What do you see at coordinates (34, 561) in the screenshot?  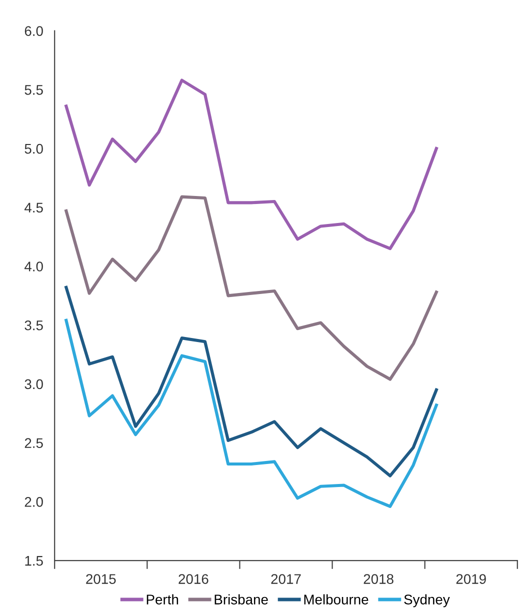 I see `y-tick-label: 1.5` at bounding box center [34, 561].